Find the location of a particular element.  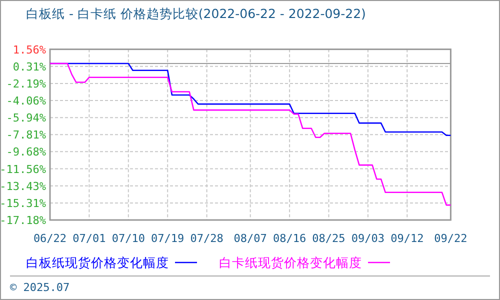

y-tick-label: -5.94% is located at coordinates (26, 118).